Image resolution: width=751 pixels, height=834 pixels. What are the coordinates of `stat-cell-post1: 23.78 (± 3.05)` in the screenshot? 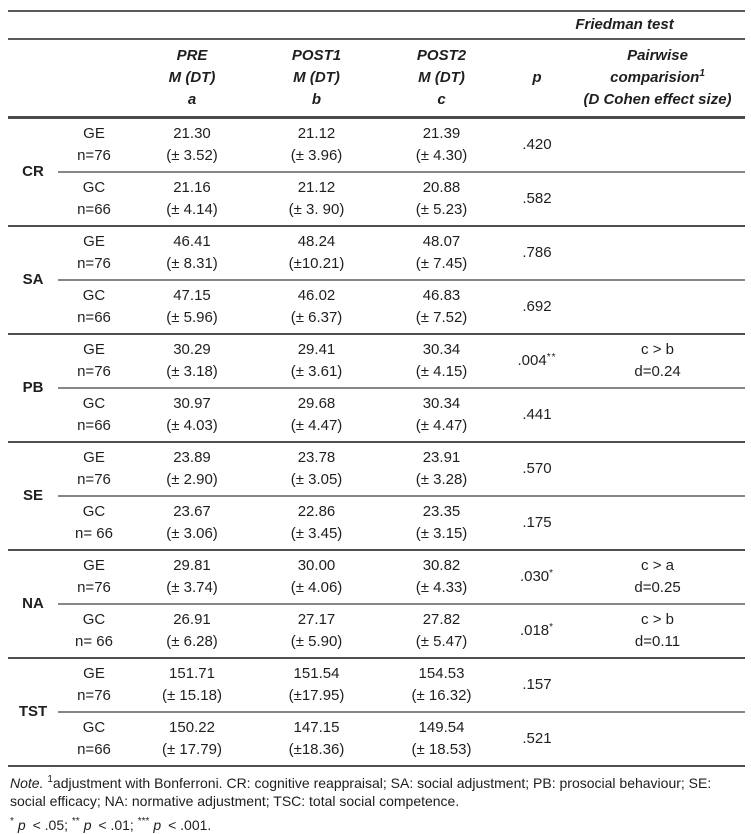 It's located at (316, 469).